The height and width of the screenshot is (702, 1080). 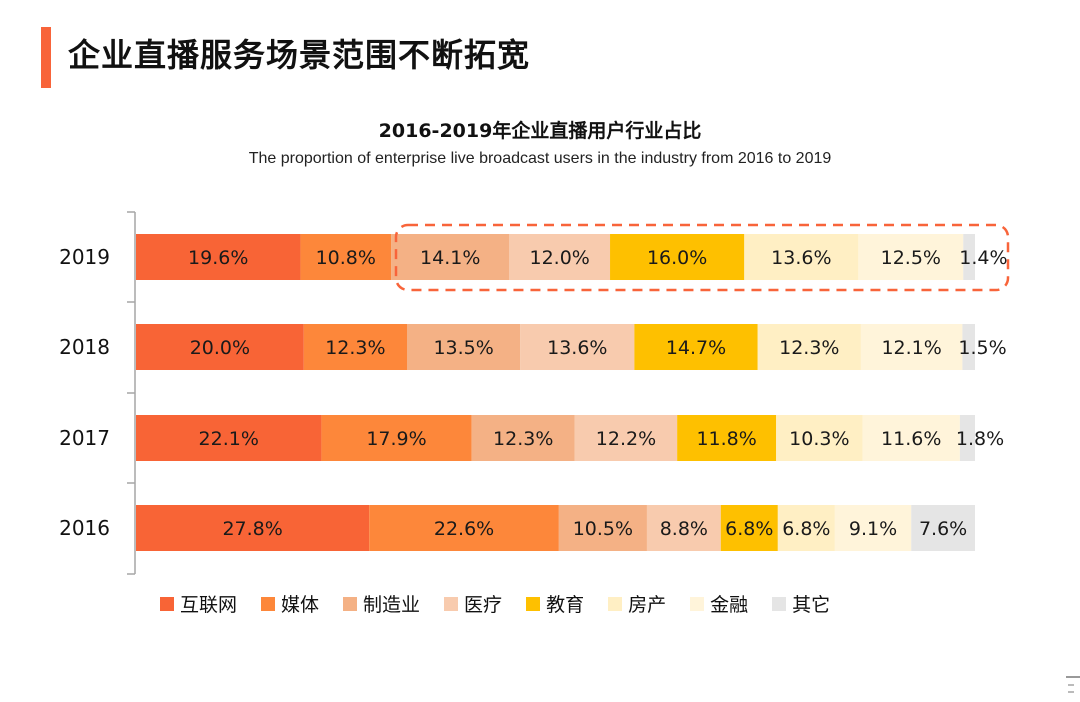 I want to click on chart-legend: 互联网 媒体 制造业 医疗 教育 房产 金融 其它, so click(x=507, y=603).